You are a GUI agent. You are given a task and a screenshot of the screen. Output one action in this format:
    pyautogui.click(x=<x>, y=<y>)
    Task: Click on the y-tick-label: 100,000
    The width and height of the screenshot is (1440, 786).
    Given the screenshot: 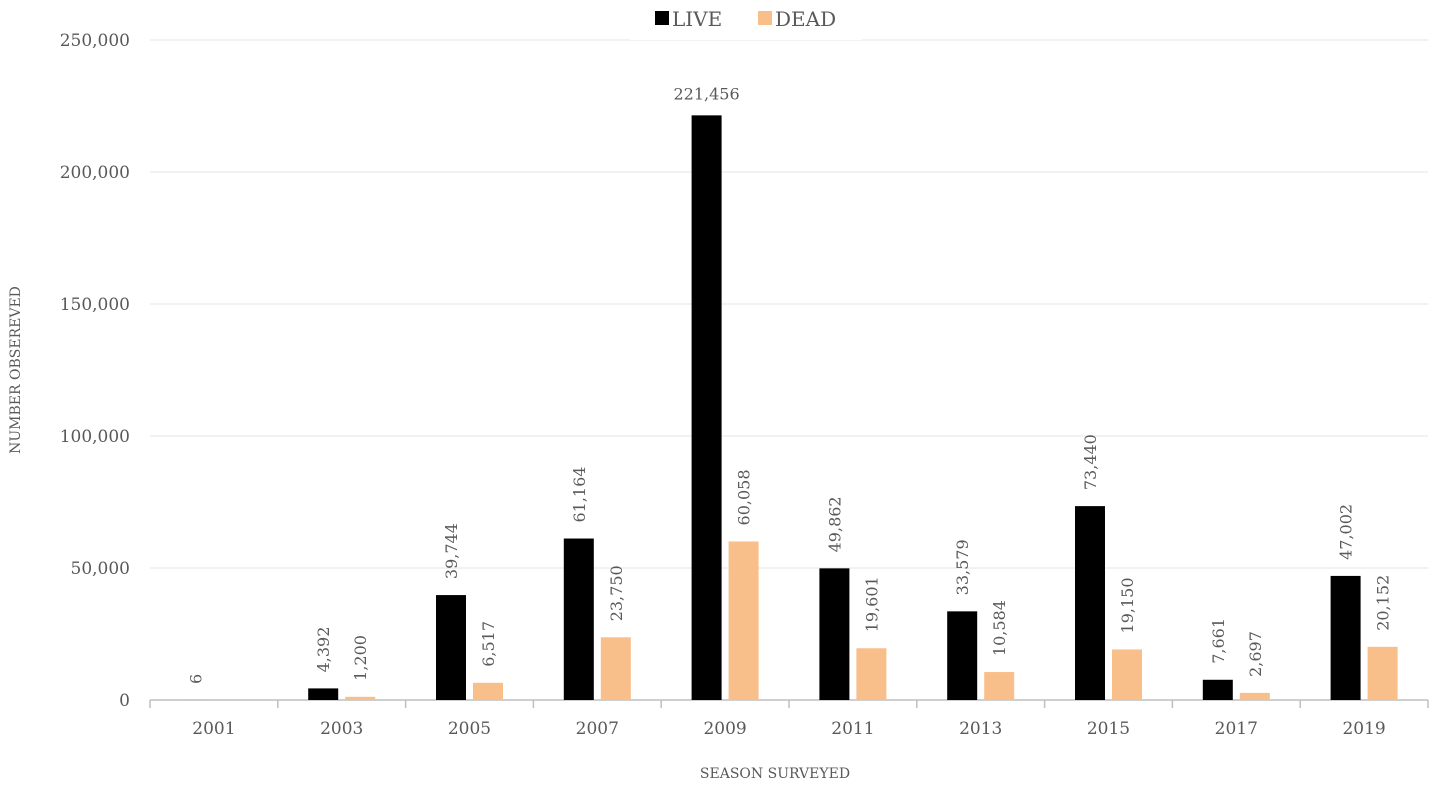 What is the action you would take?
    pyautogui.click(x=95, y=437)
    